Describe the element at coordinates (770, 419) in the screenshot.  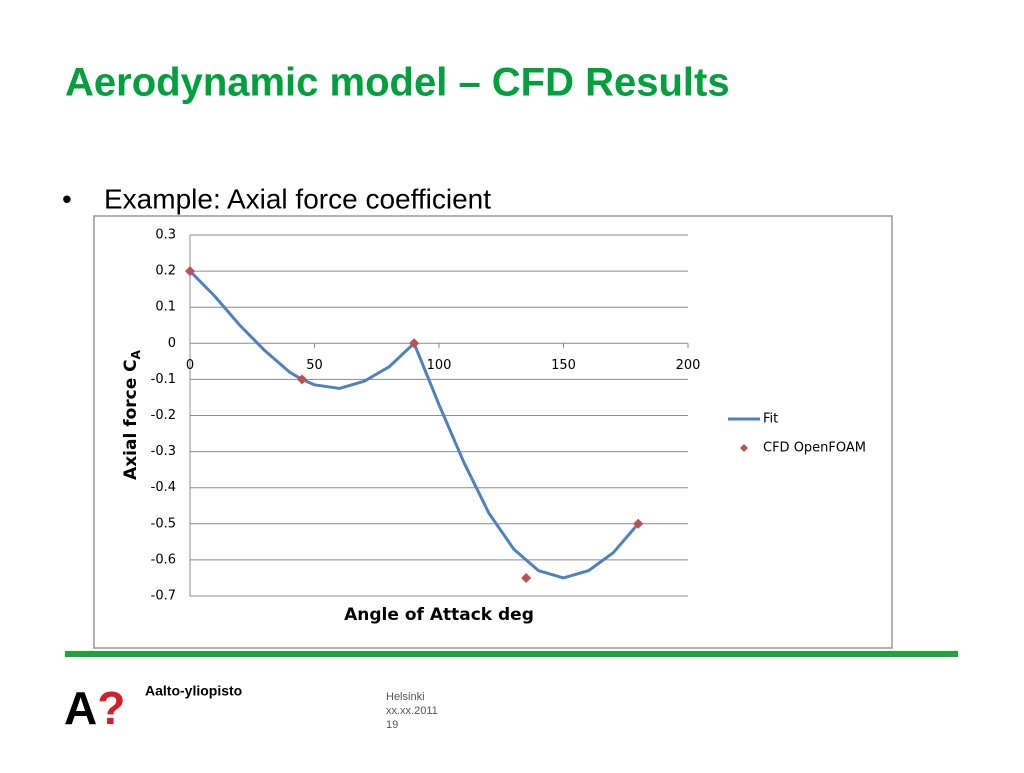
I see `legend-label: Fit` at that location.